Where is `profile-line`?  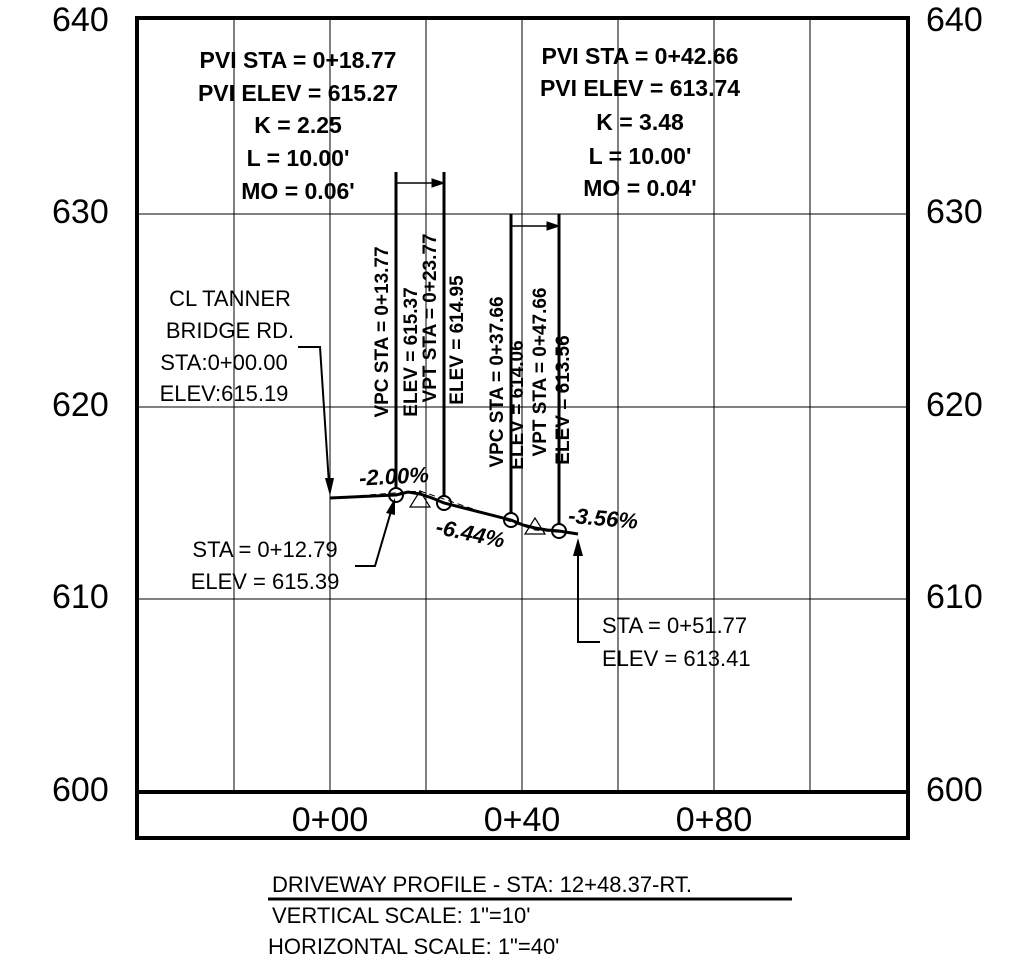 profile-line is located at coordinates (454, 513).